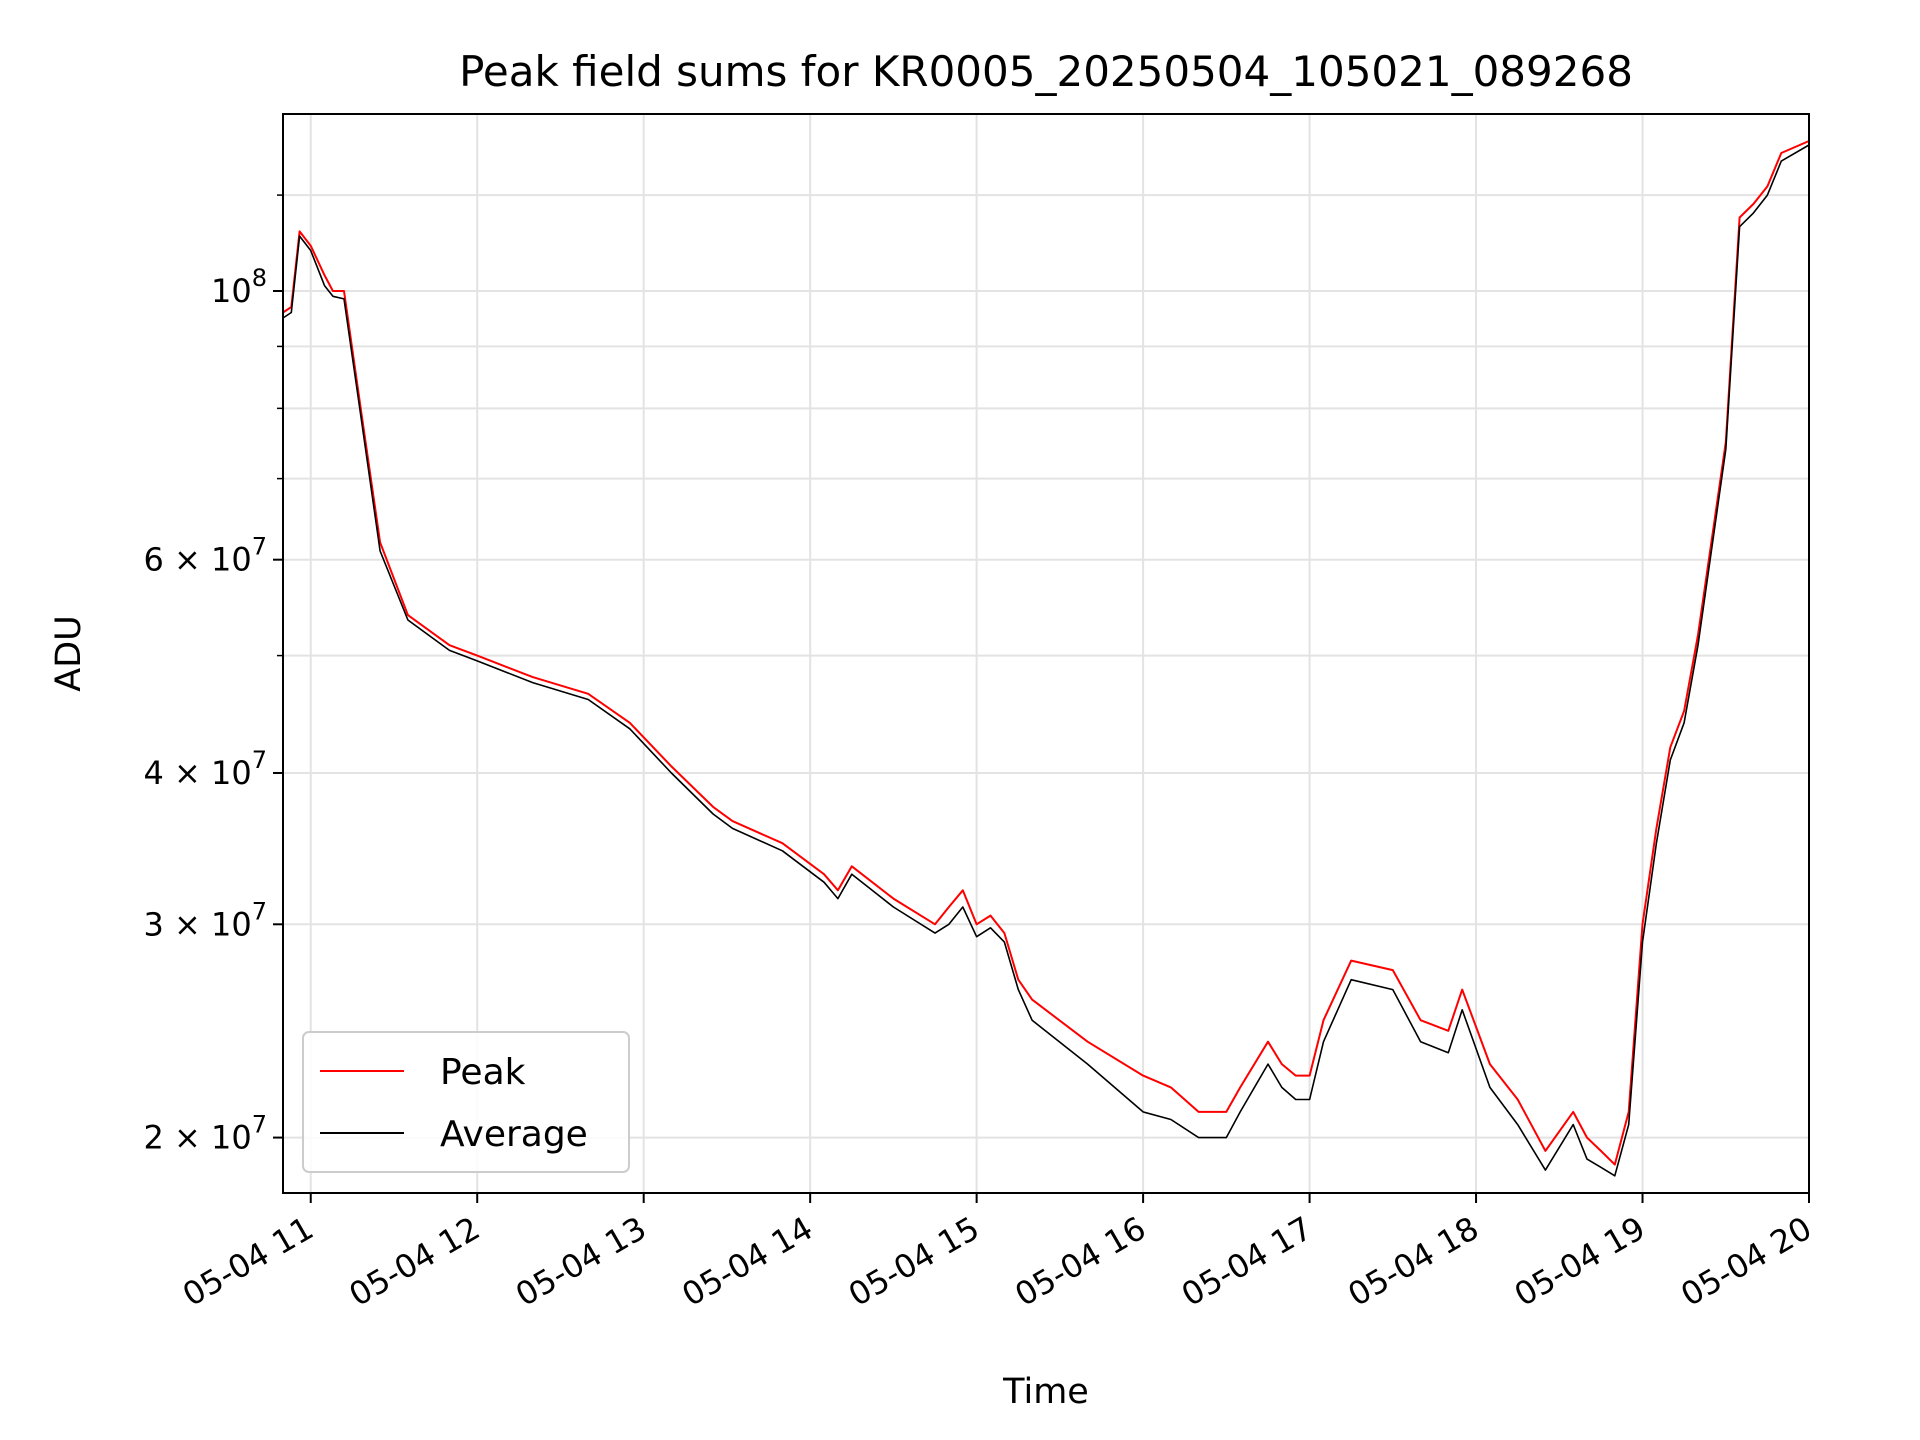 The image size is (1920, 1440). I want to click on y-tick-label: 108, so click(239, 287).